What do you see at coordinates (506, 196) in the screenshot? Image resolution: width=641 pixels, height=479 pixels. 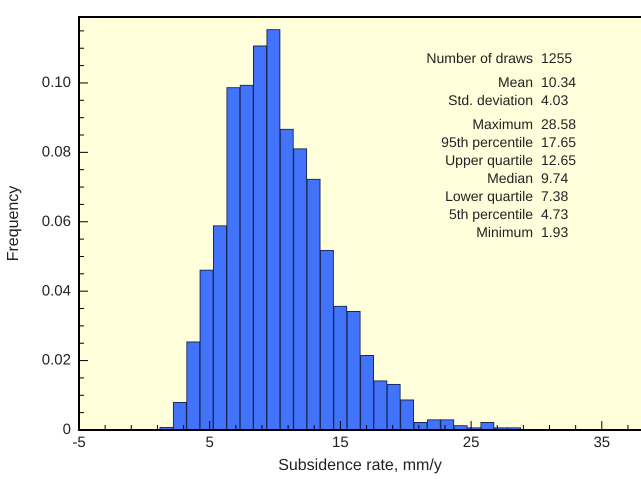 I see `annotation: Lower quartile 7.38` at bounding box center [506, 196].